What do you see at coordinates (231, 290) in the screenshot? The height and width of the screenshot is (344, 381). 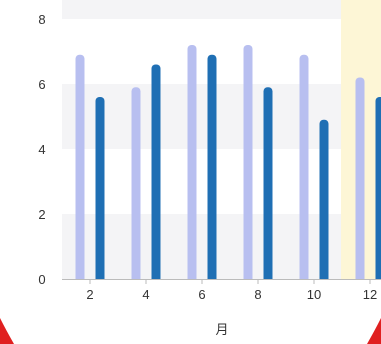 I see `x-axis-ticks: 2 4 6 8 10 12` at bounding box center [231, 290].